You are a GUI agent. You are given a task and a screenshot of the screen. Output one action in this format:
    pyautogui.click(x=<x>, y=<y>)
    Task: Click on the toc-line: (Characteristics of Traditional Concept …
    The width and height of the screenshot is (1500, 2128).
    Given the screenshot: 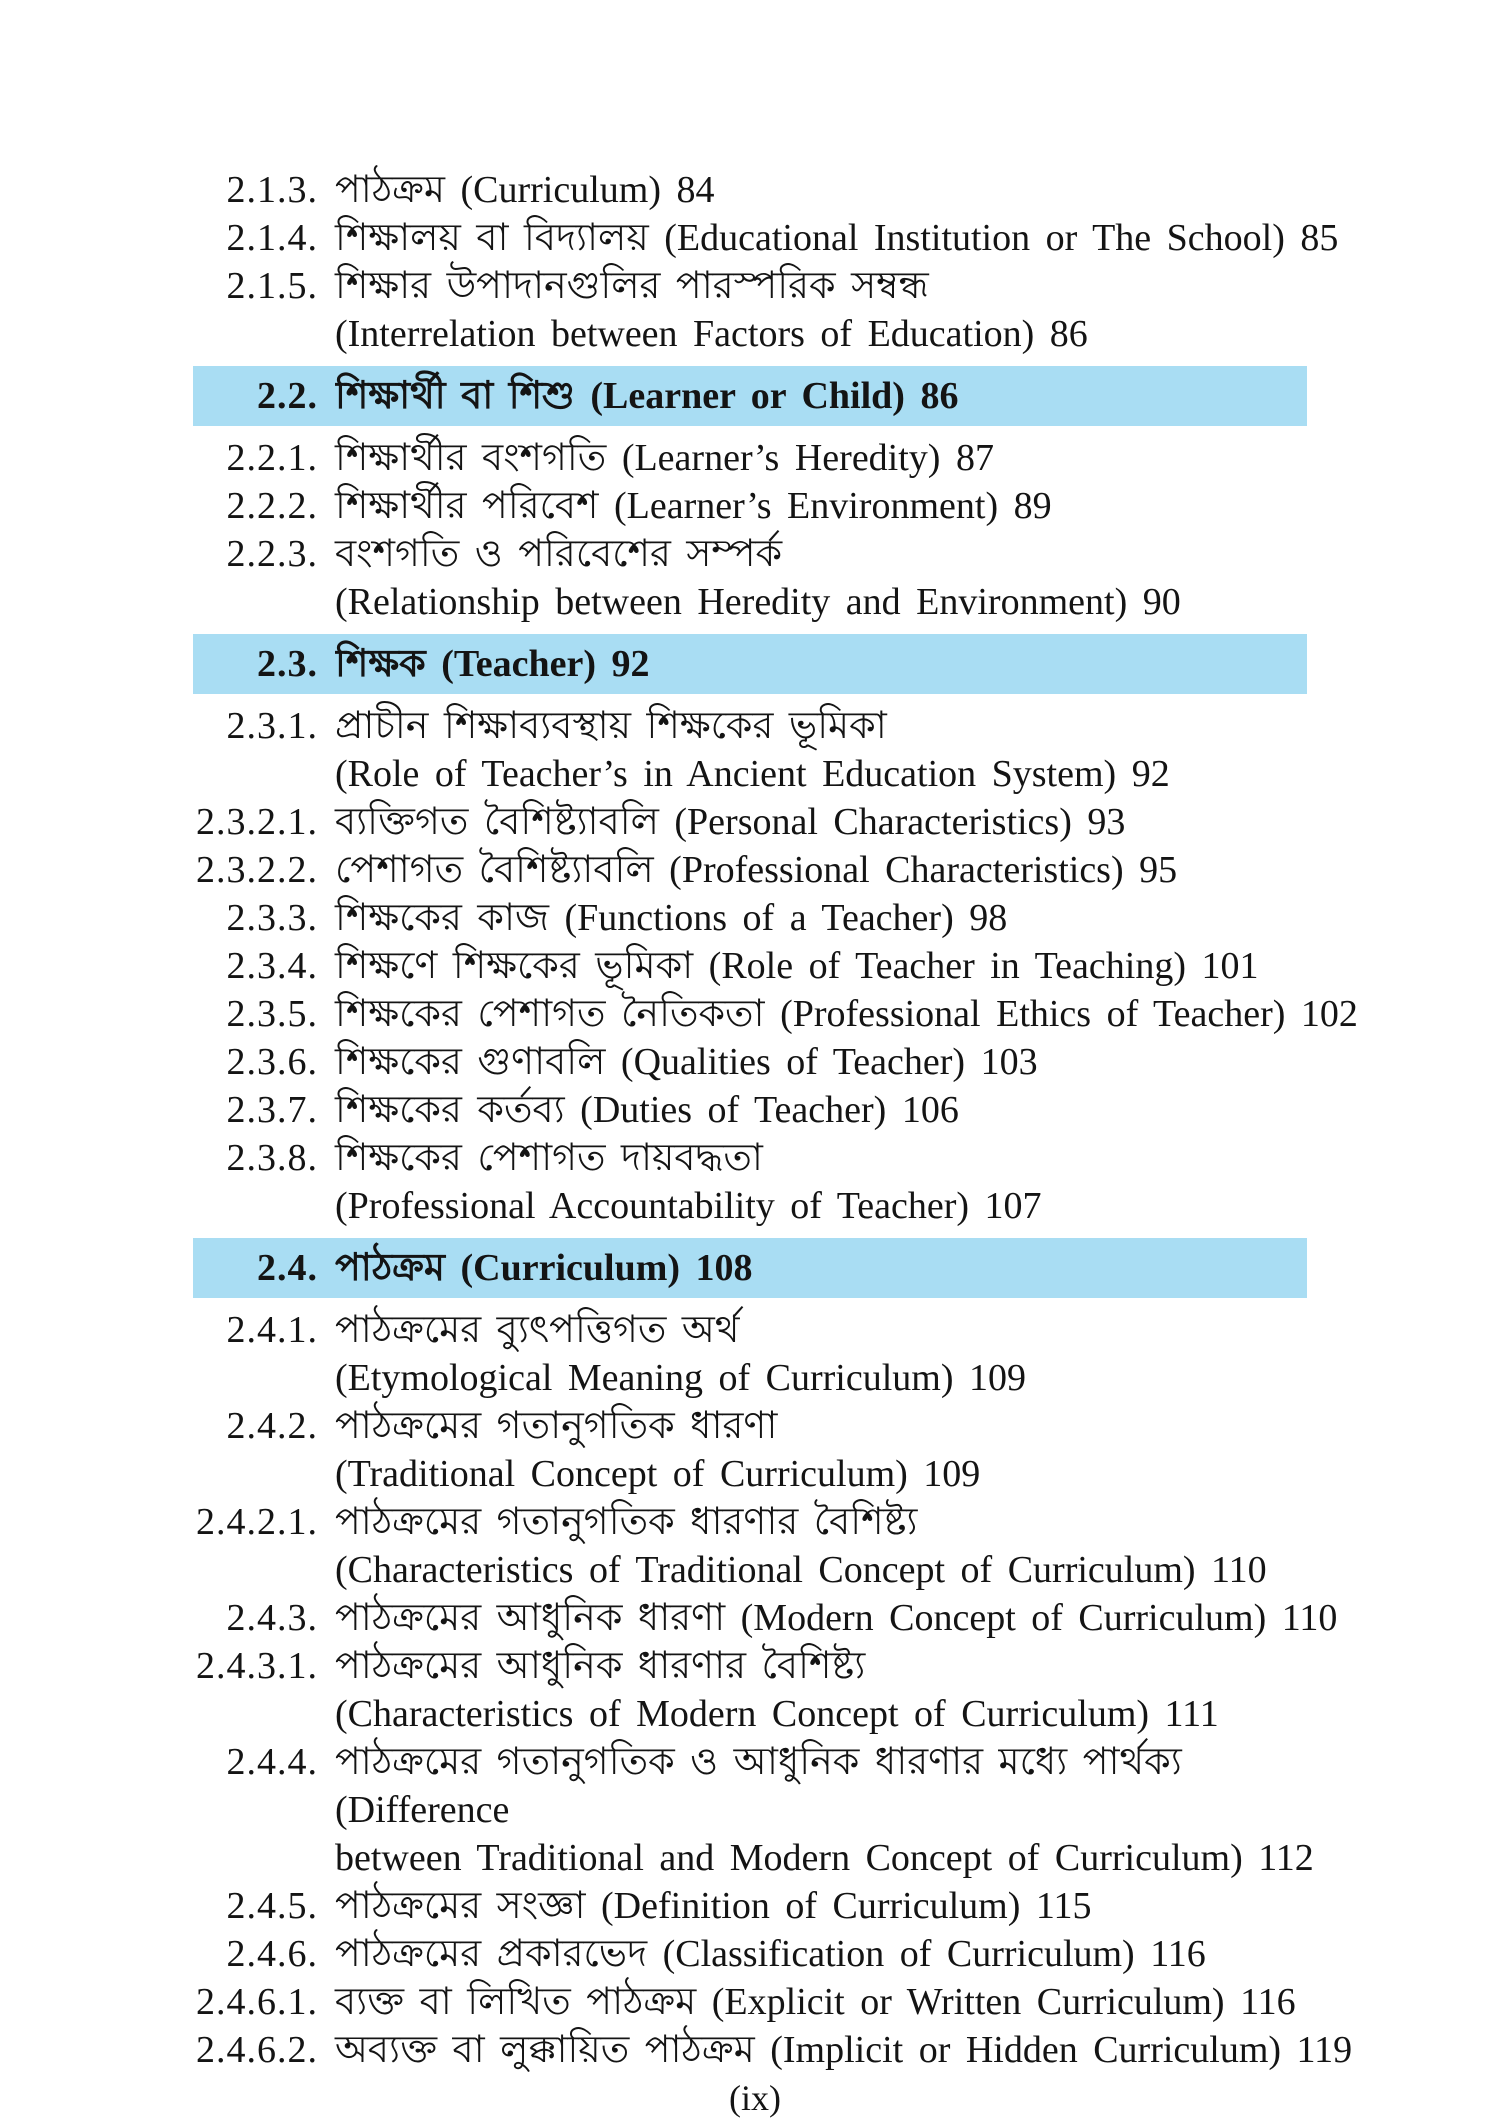 What is the action you would take?
    pyautogui.click(x=801, y=1570)
    